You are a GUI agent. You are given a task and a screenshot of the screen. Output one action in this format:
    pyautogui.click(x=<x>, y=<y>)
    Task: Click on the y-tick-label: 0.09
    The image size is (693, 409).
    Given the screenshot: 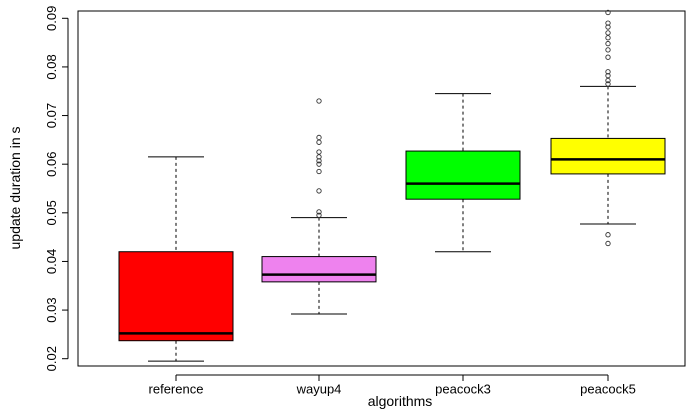 What is the action you would take?
    pyautogui.click(x=51, y=18)
    